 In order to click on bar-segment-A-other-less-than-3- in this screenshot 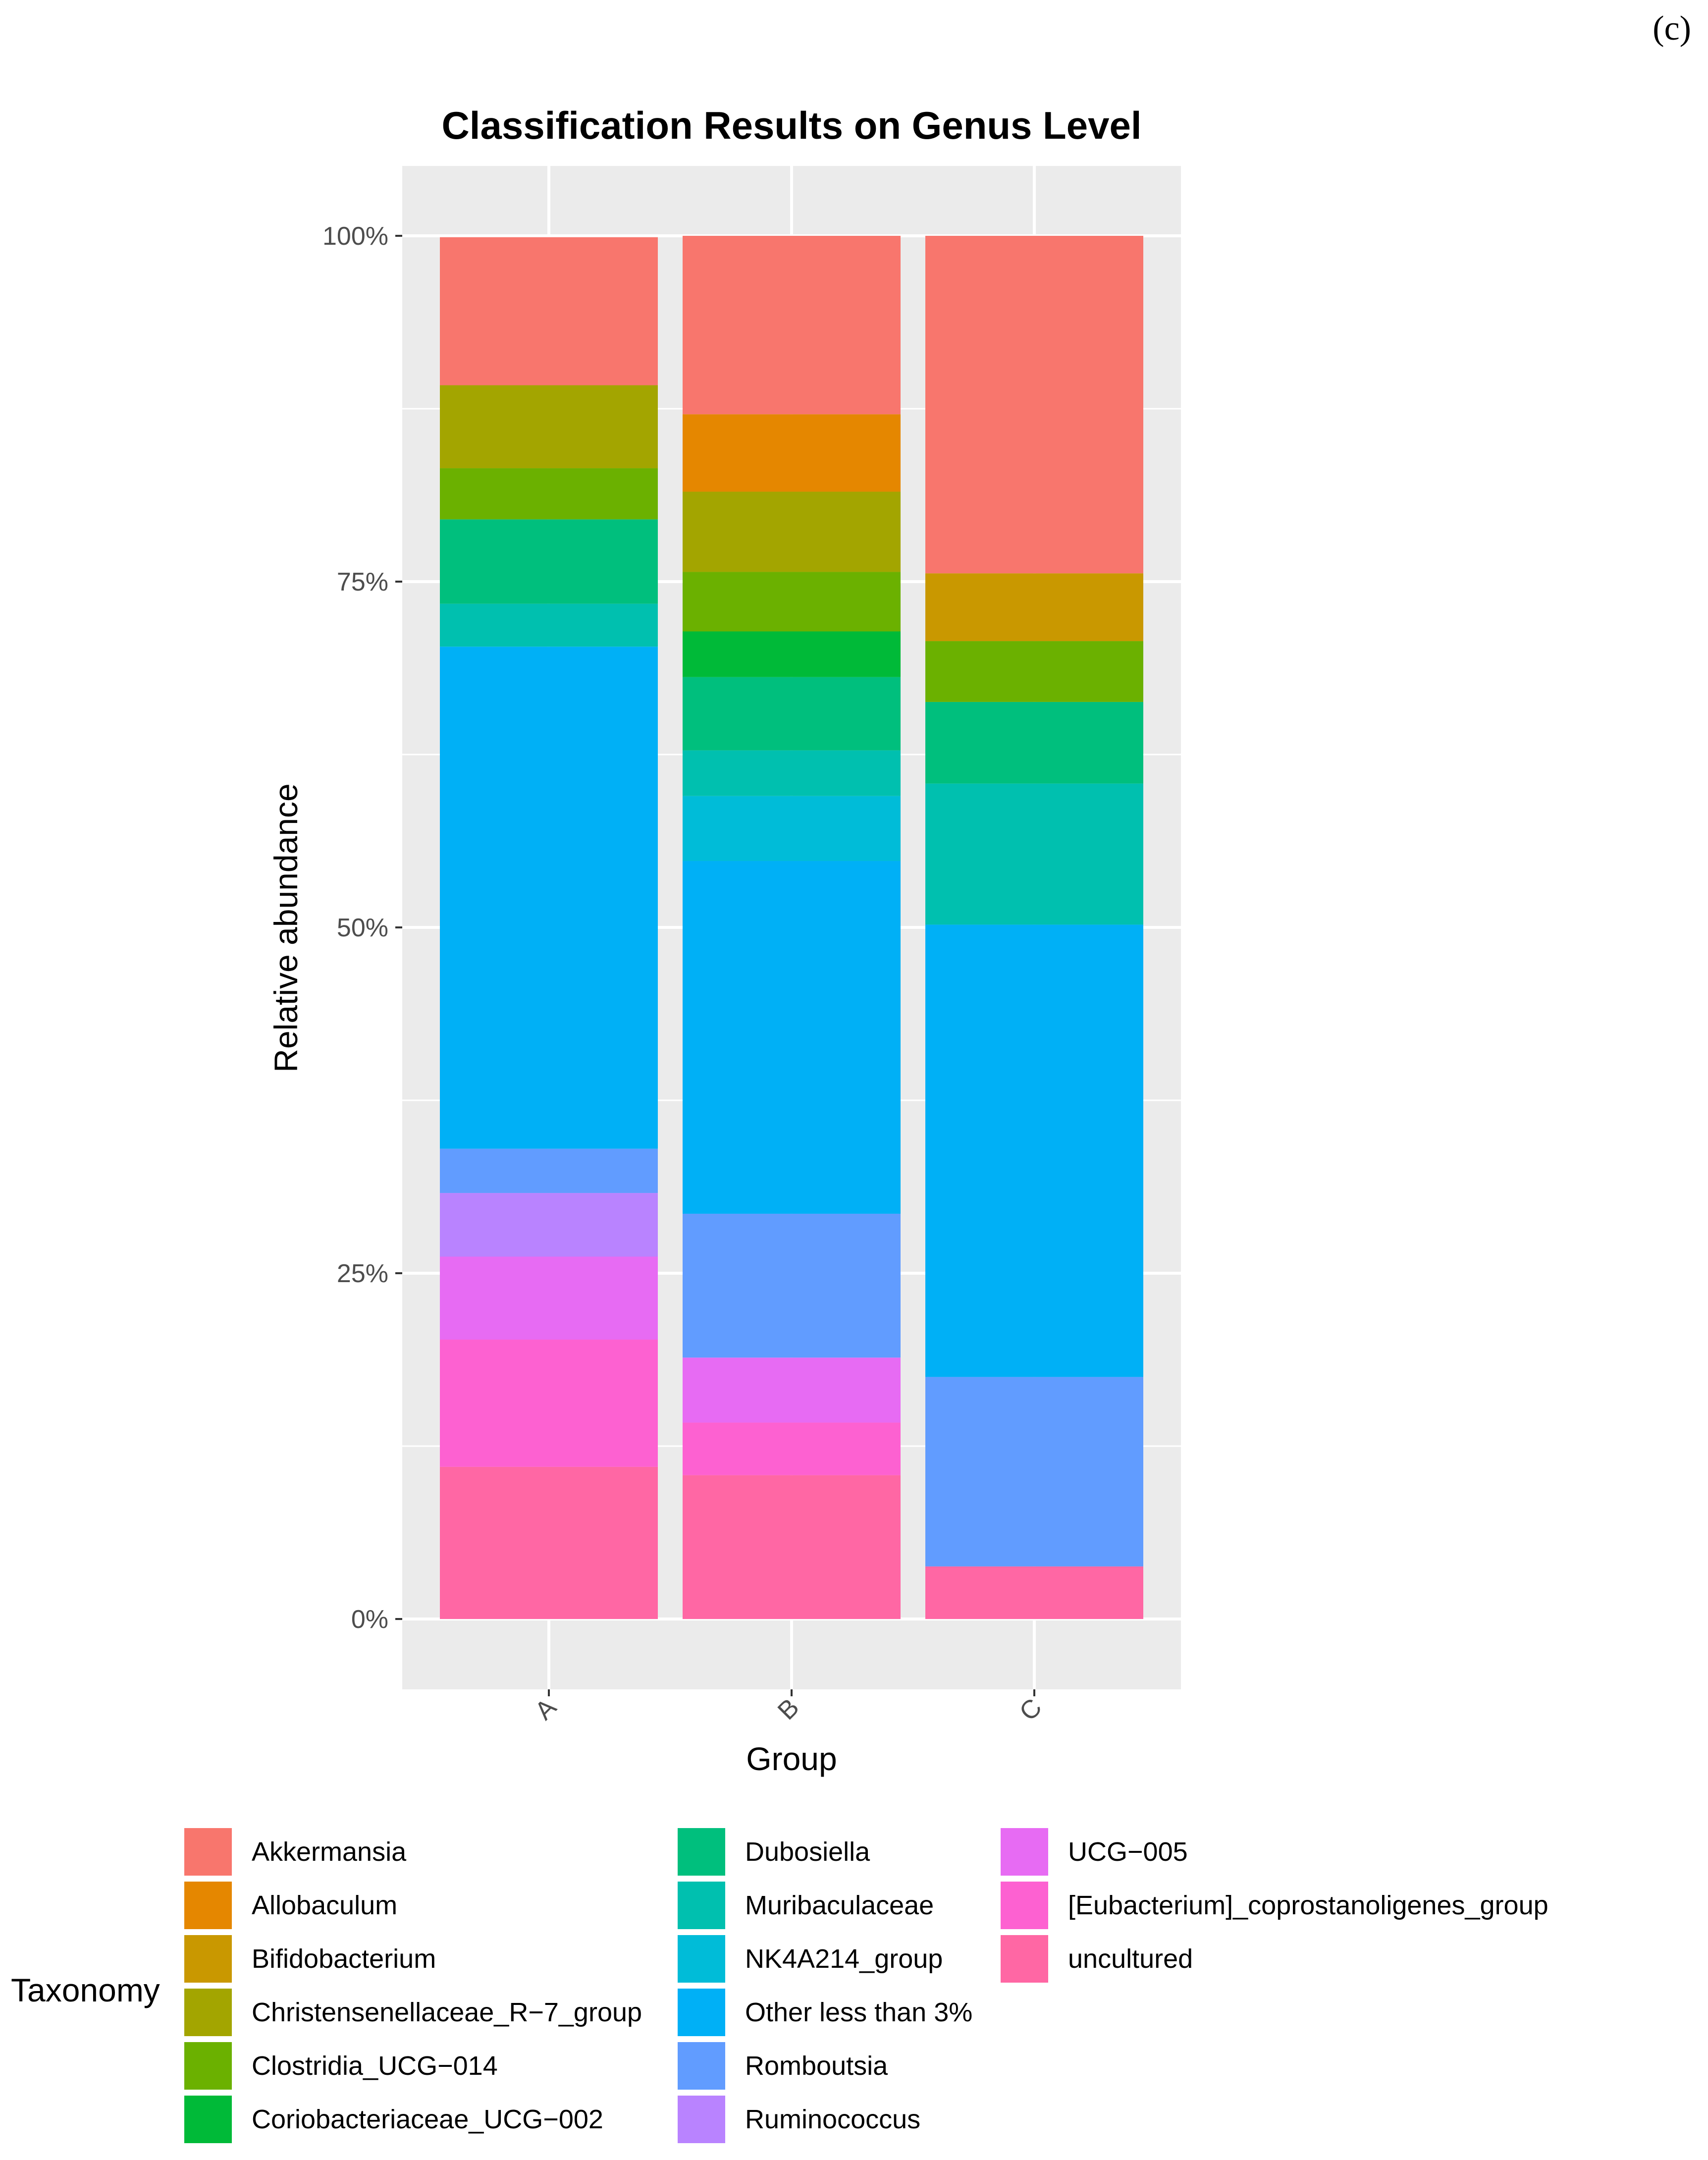, I will do `click(549, 898)`.